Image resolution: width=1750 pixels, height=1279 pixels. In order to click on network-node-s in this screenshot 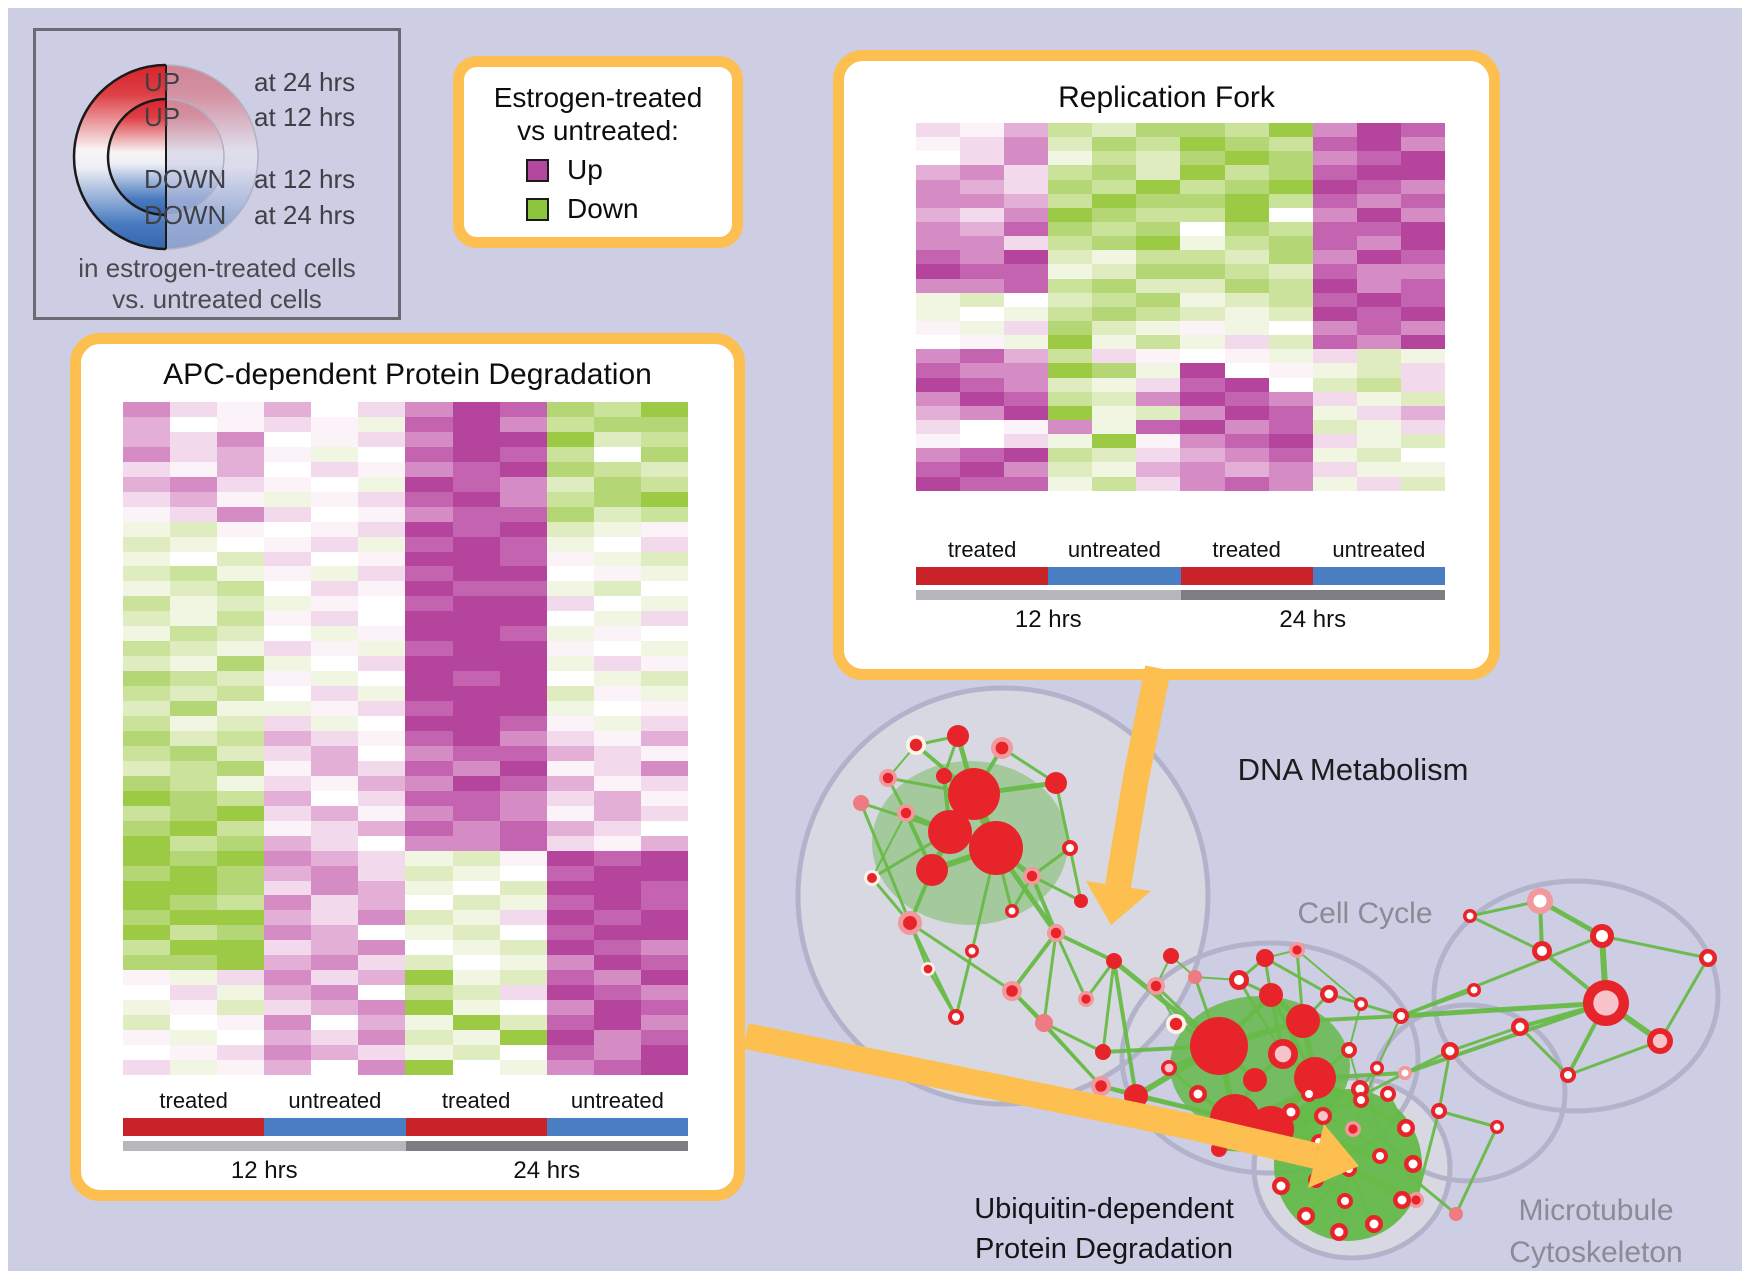, I will do `click(1171, 956)`.